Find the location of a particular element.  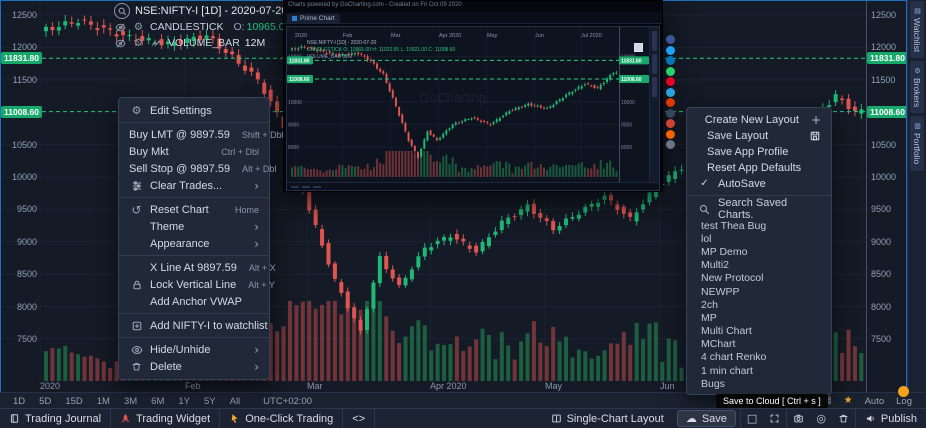

linkedin-share-icon is located at coordinates (670, 60).